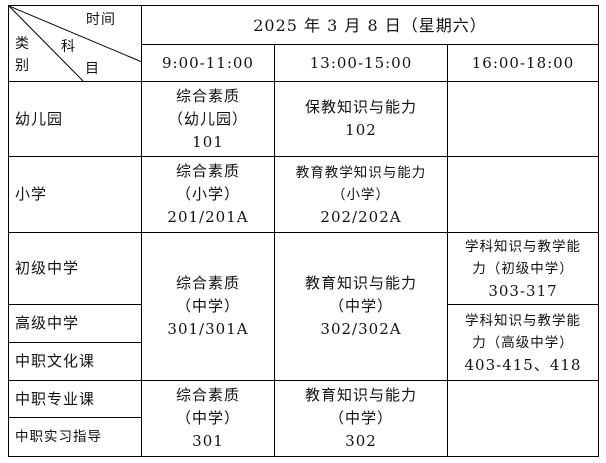  What do you see at coordinates (361, 194) in the screenshot?
I see `cell-pri-2: 教育教学知识与能力 （小学） 202/202A` at bounding box center [361, 194].